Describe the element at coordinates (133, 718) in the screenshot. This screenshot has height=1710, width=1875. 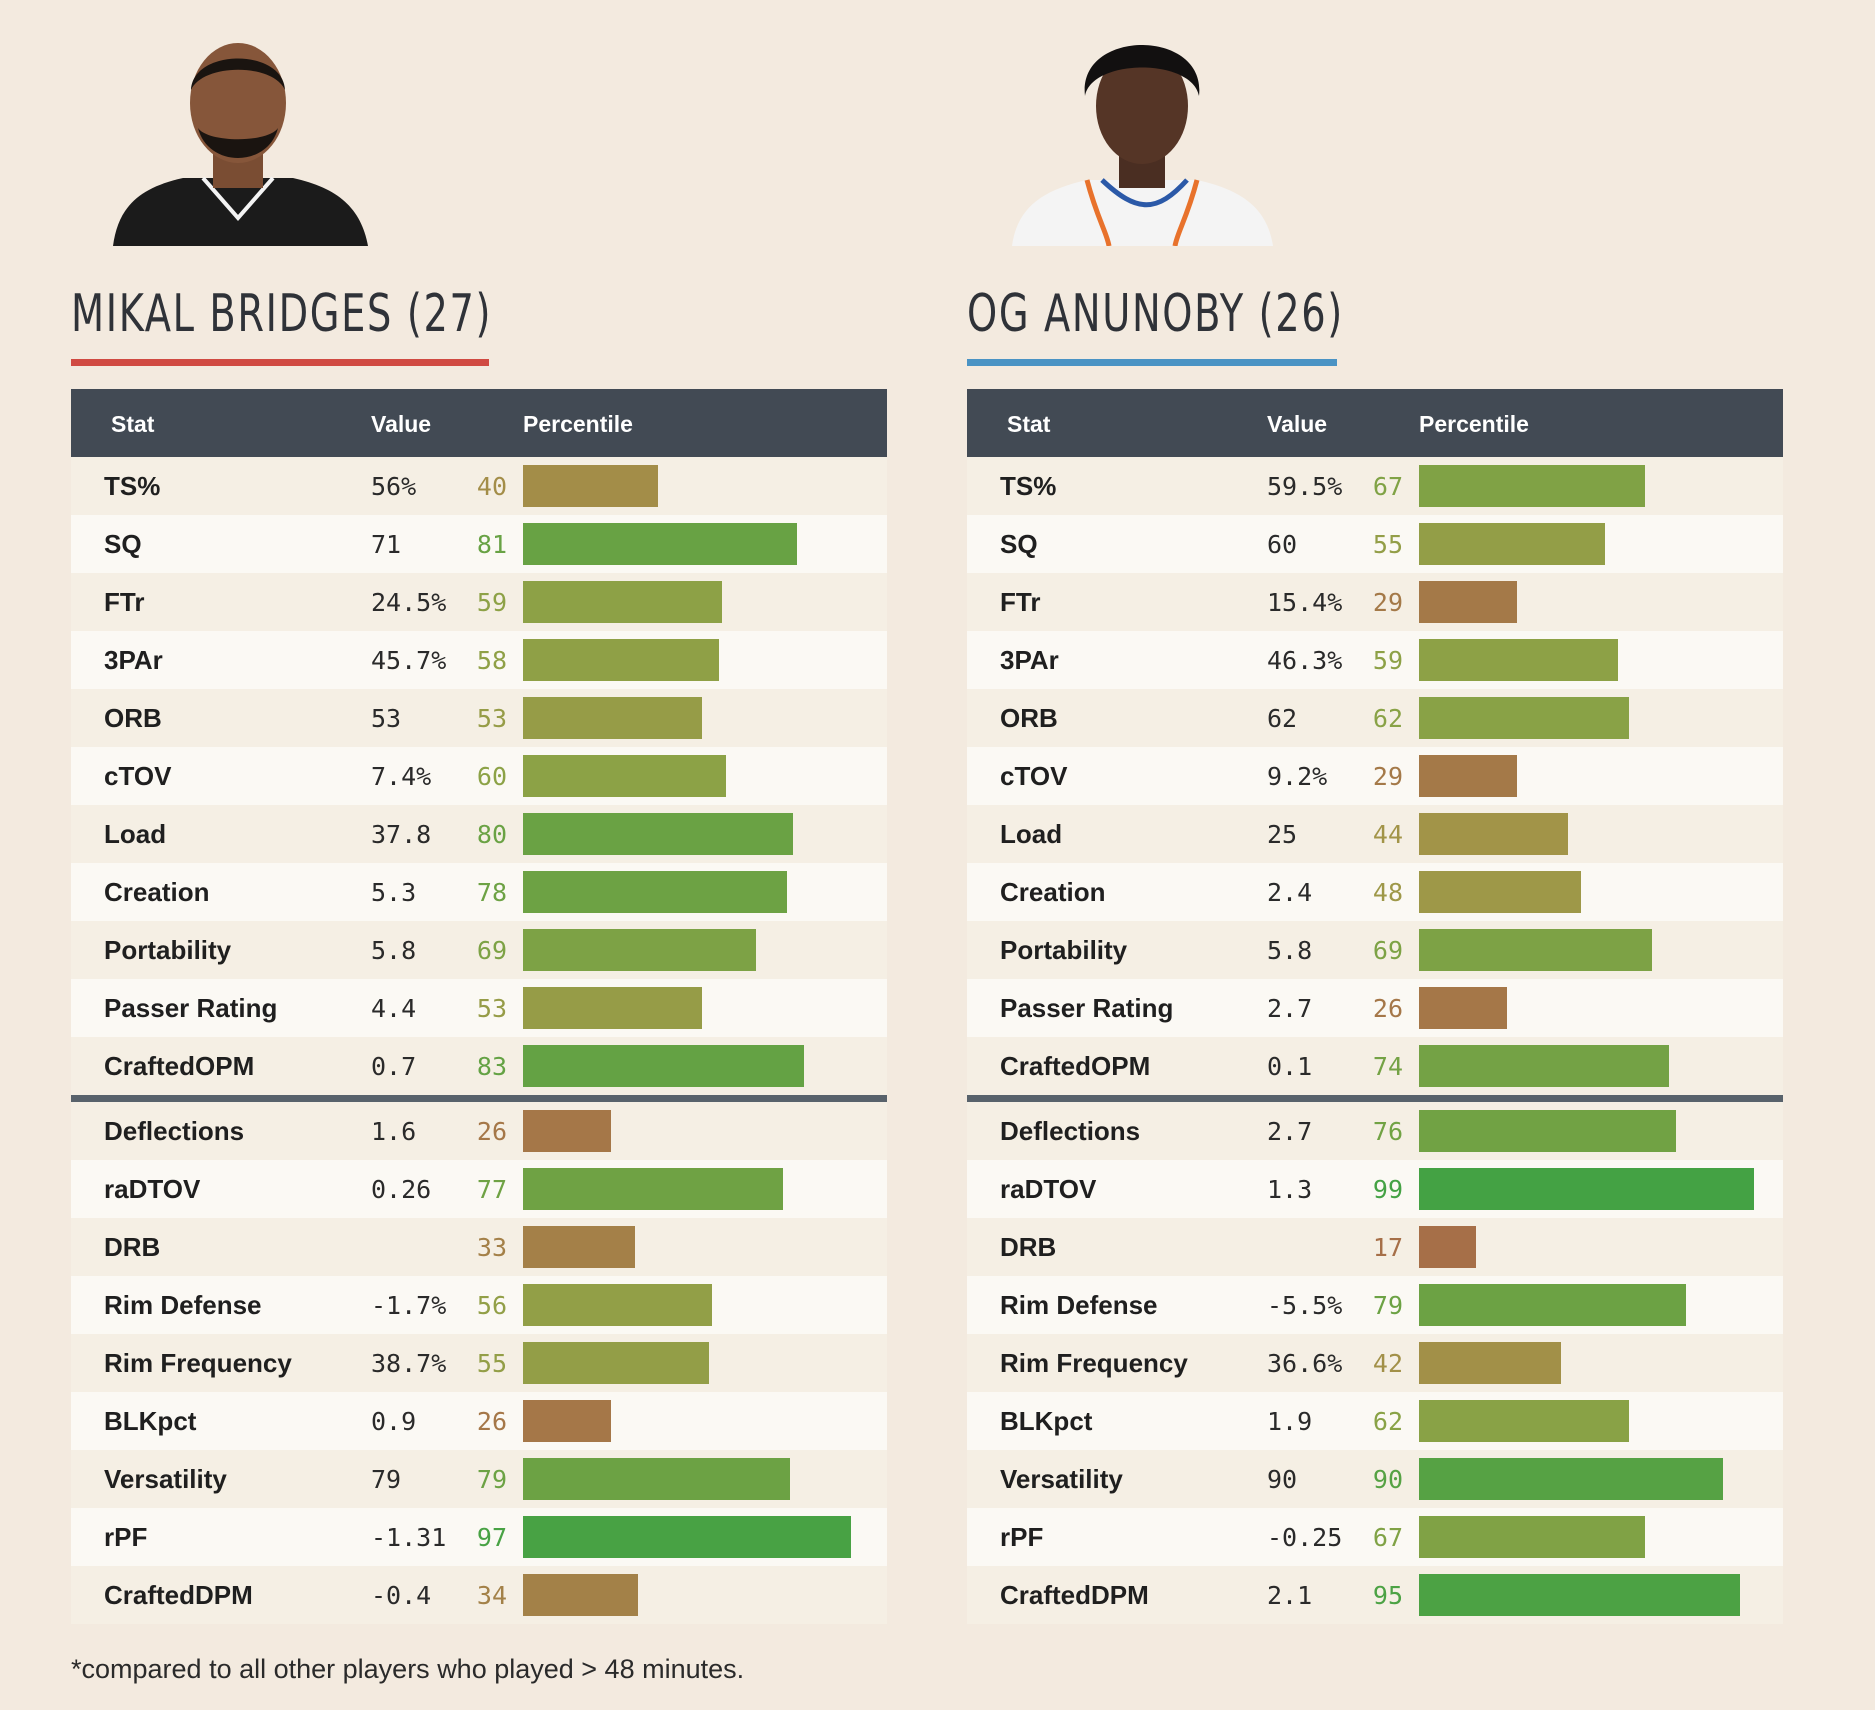
I see `stat-name: ORB` at that location.